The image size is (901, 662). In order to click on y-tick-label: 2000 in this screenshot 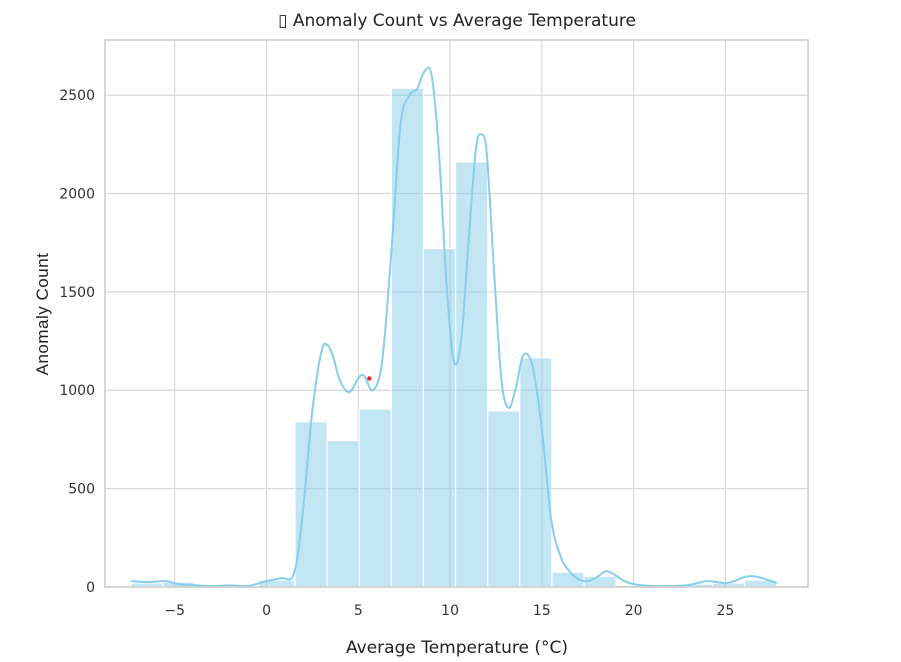, I will do `click(77, 194)`.